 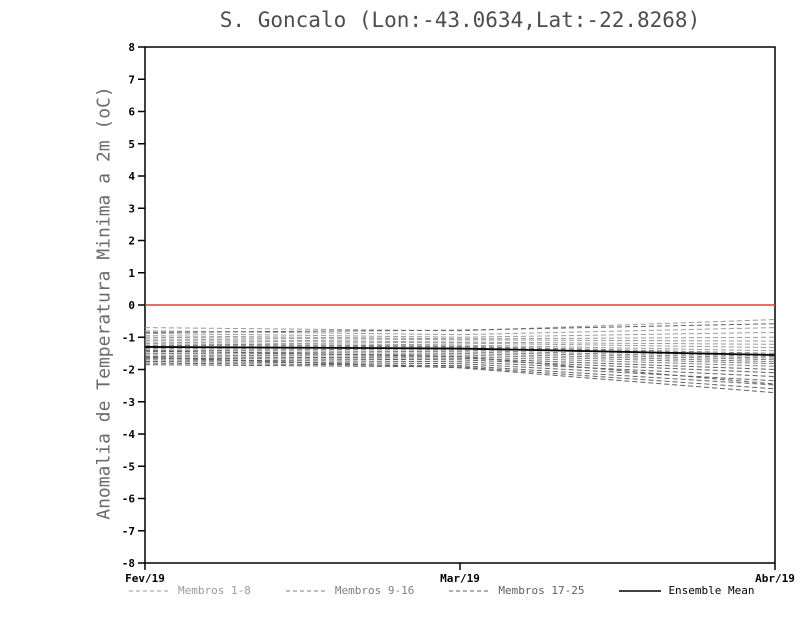 What do you see at coordinates (129, 337) in the screenshot?
I see `svg-text: -1` at bounding box center [129, 337].